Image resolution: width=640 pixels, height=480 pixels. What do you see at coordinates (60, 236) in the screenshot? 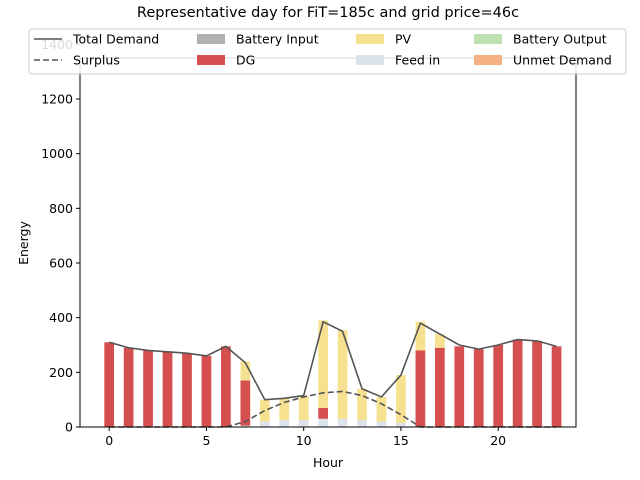
I see `y-axis: 0200400600800100012001400` at bounding box center [60, 236].